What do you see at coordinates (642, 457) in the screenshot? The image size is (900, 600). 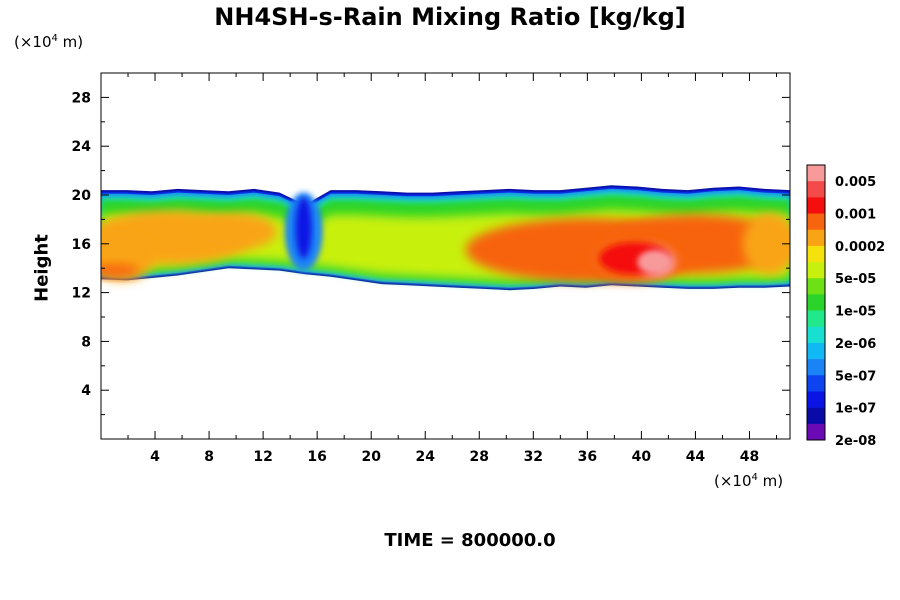 I see `x-tick-label: 40` at bounding box center [642, 457].